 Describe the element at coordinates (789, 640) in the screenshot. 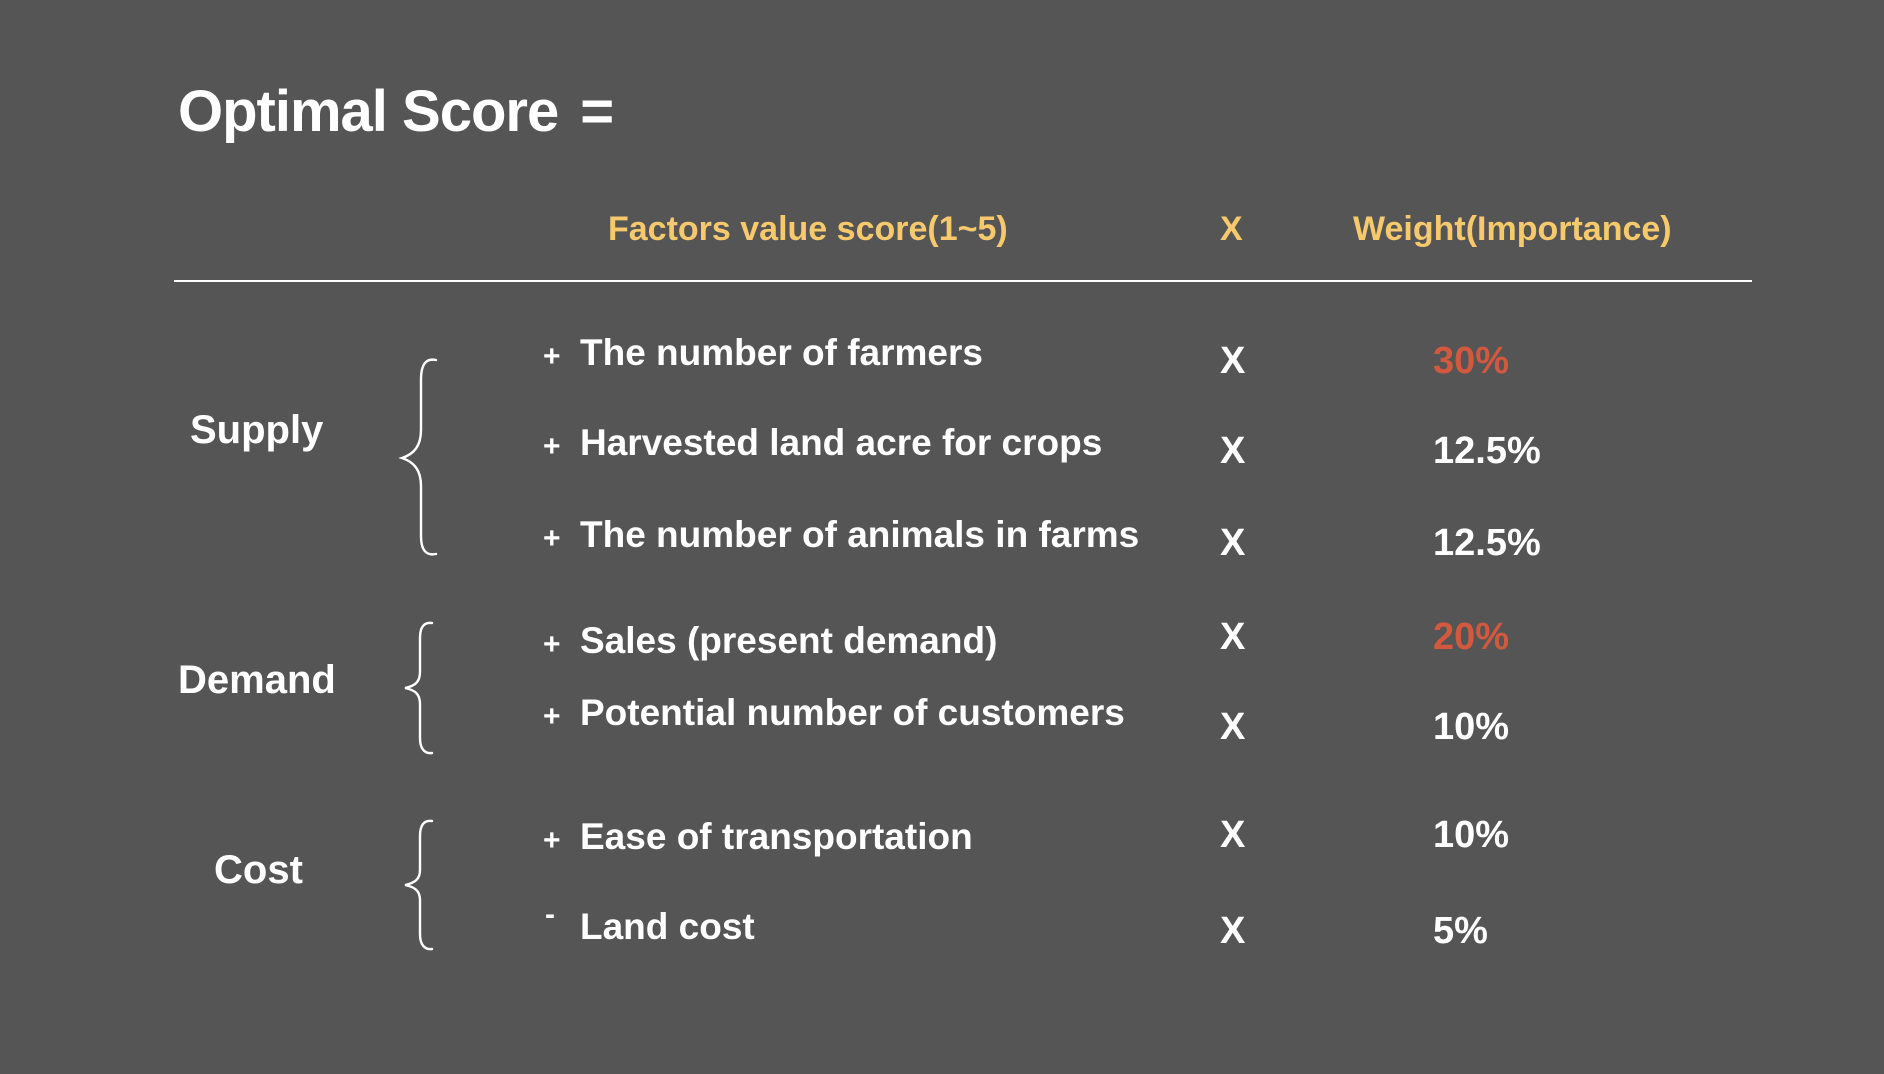

I see `factor-label: Sales (present demand)` at that location.